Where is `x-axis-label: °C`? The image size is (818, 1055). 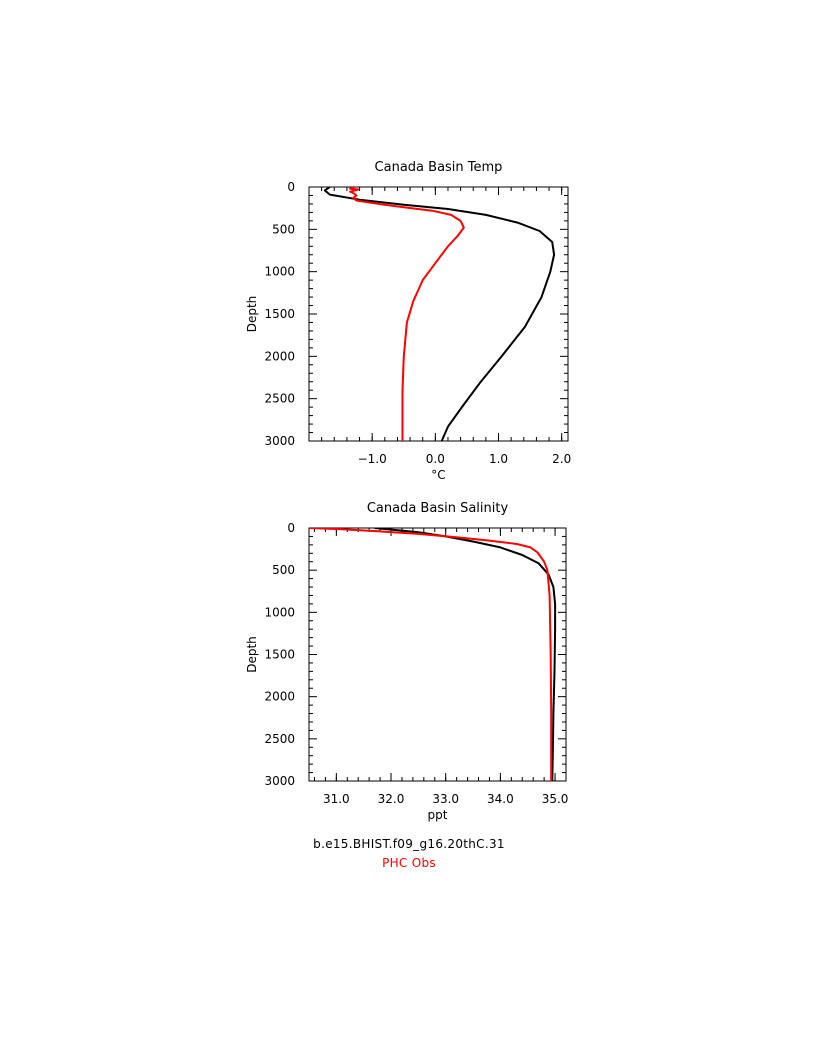
x-axis-label: °C is located at coordinates (438, 475).